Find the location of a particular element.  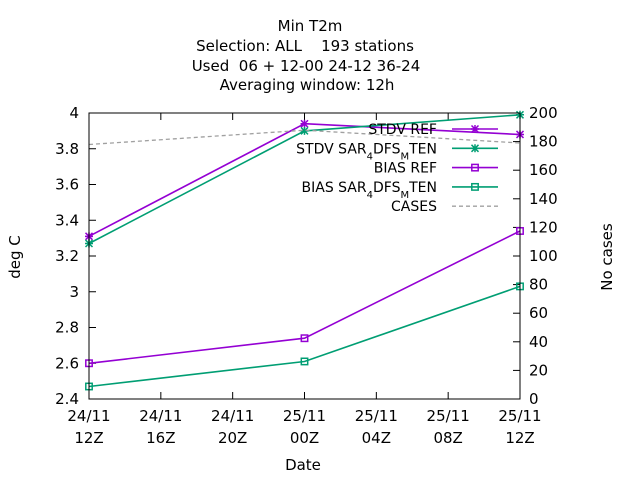

legend-label: STDV REF is located at coordinates (402, 130).